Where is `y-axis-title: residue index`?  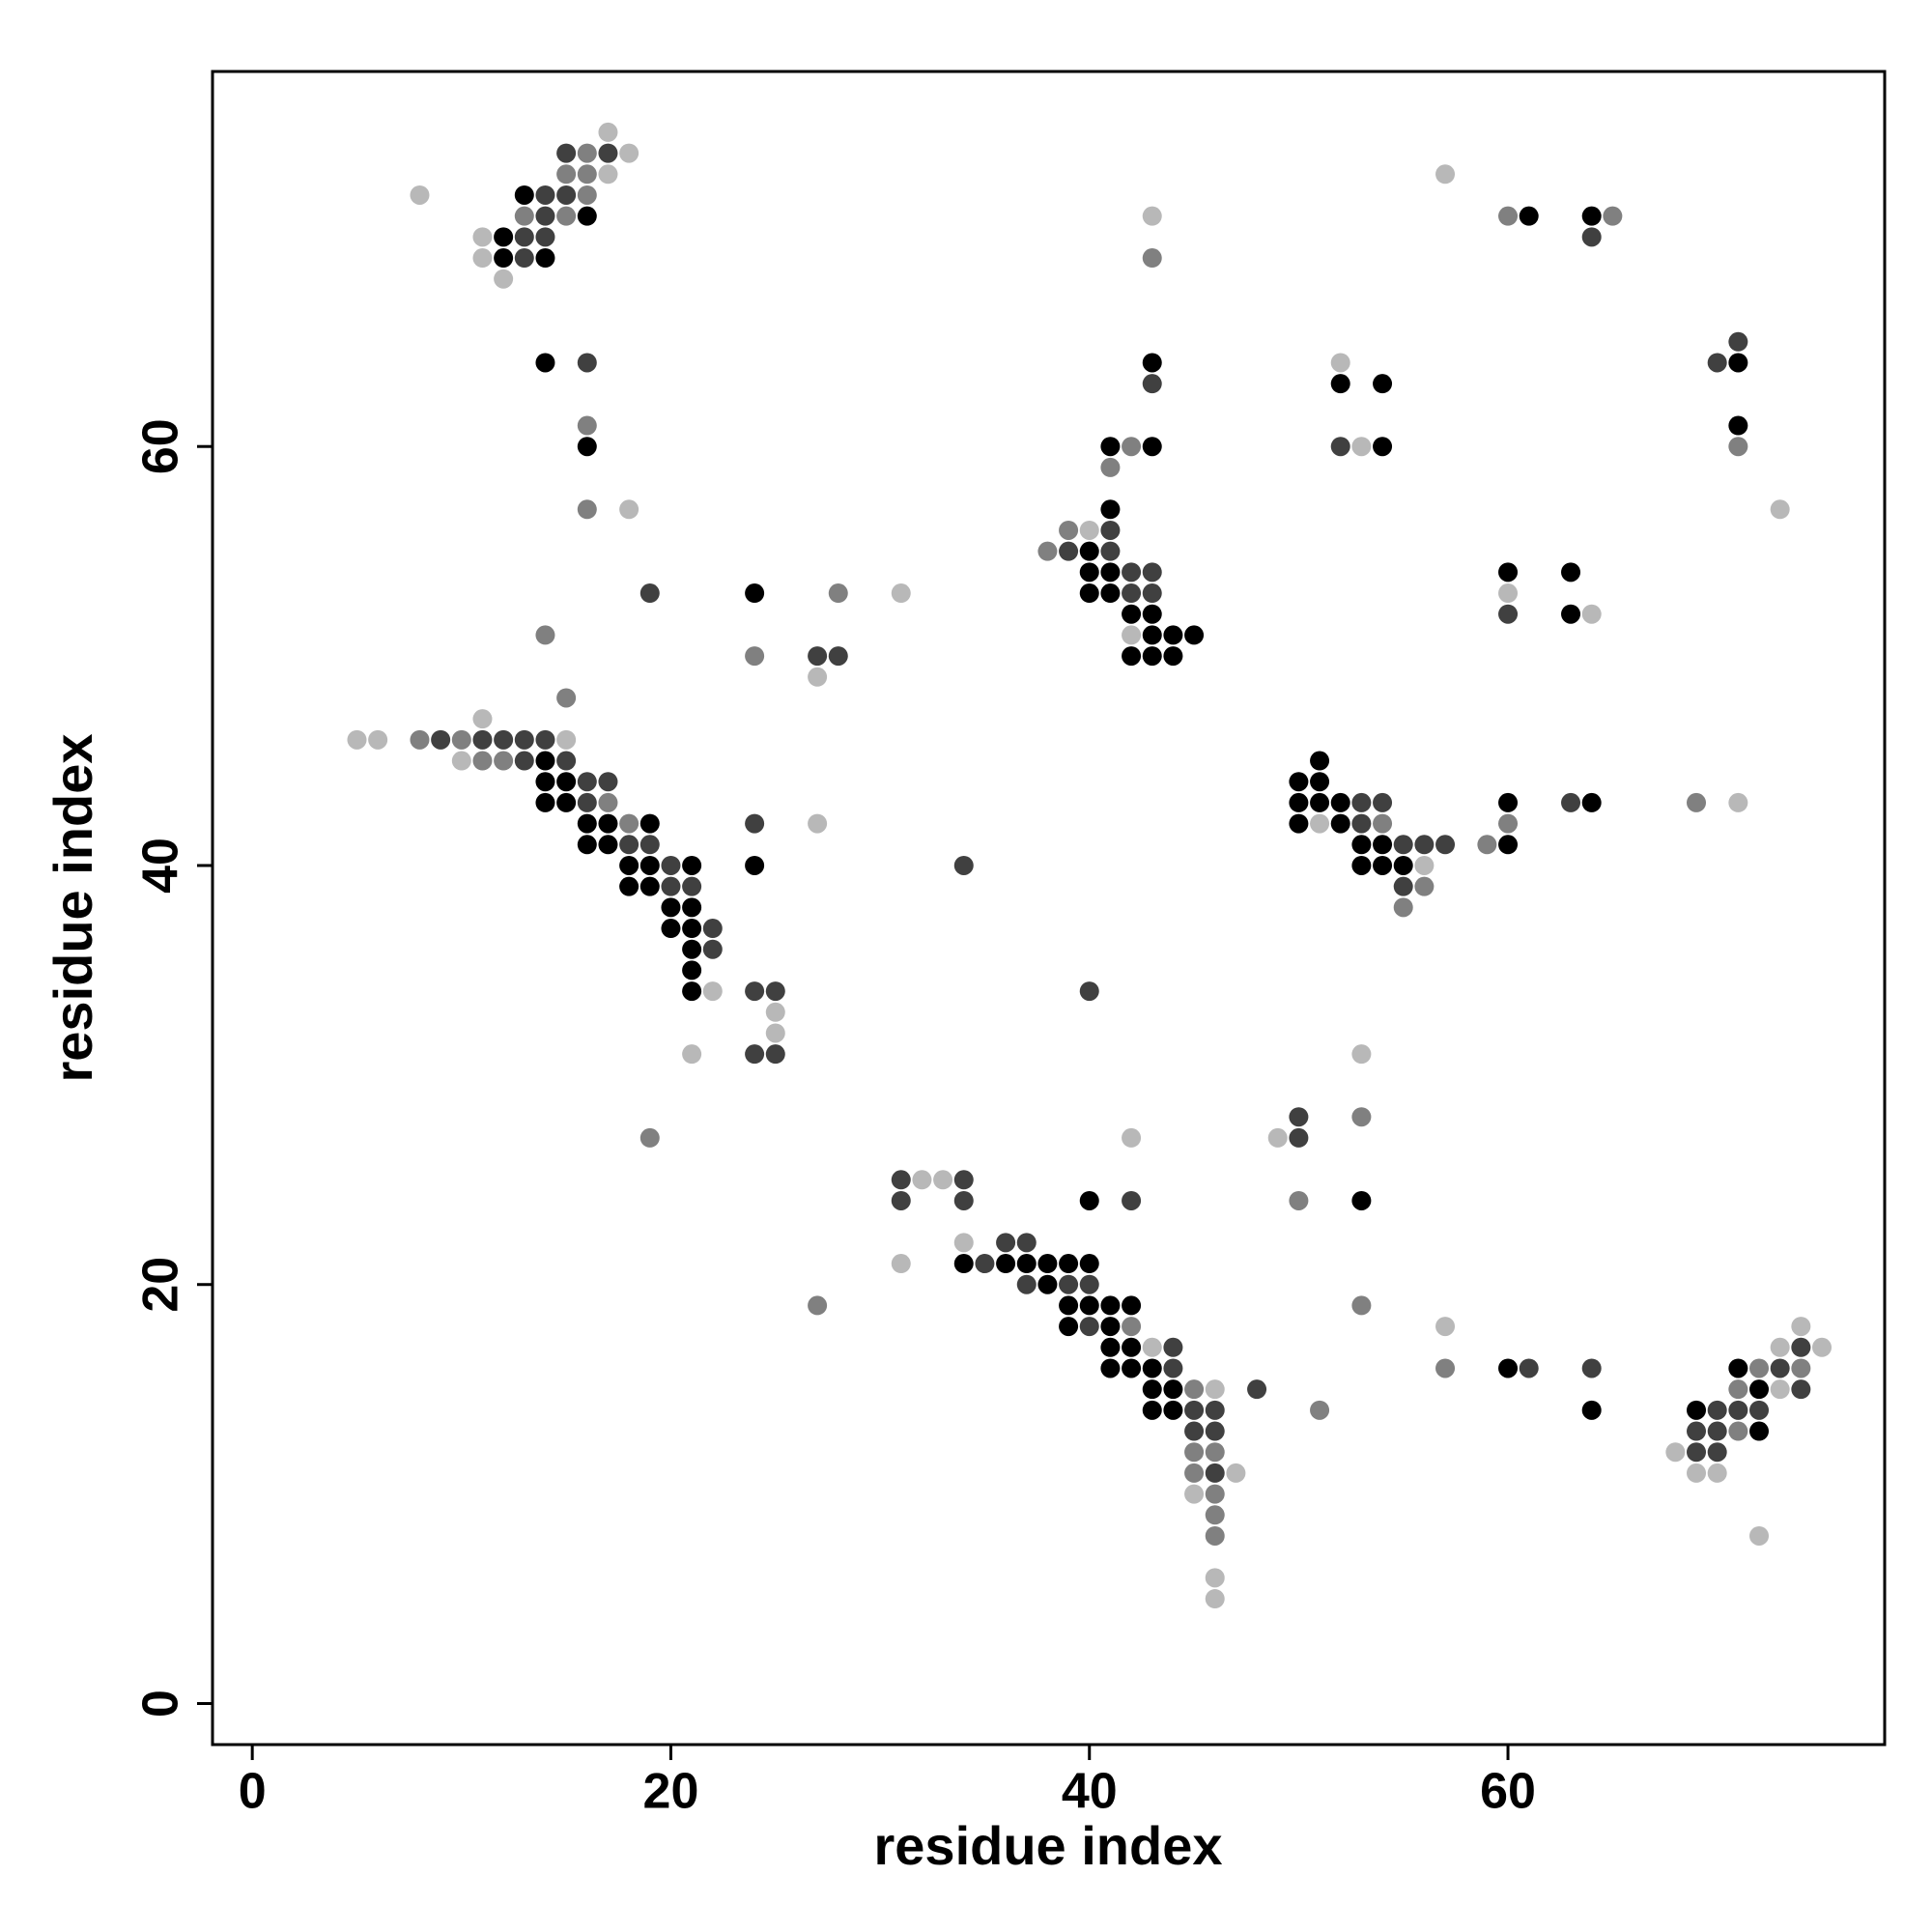
y-axis-title: residue index is located at coordinates (73, 907).